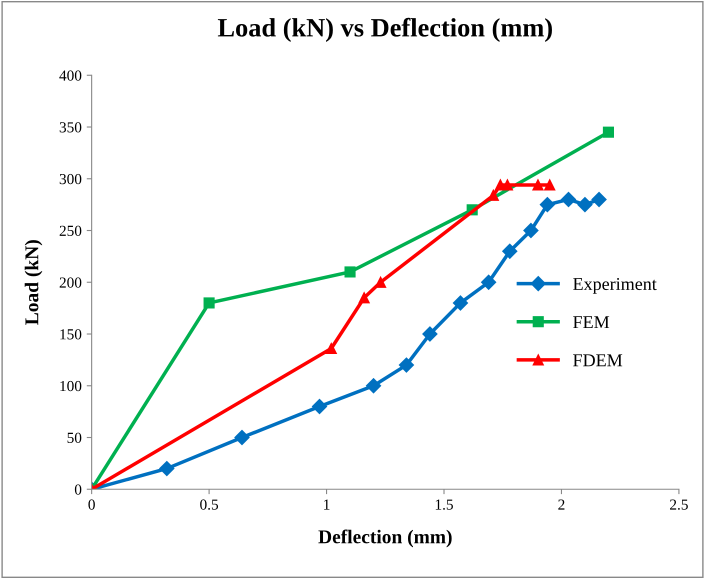  What do you see at coordinates (91, 504) in the screenshot?
I see `x-tick-label: 0` at bounding box center [91, 504].